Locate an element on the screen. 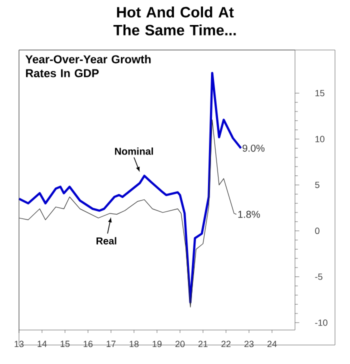 Image resolution: width=350 pixels, height=364 pixels. x-tick-label: 24 is located at coordinates (272, 344).